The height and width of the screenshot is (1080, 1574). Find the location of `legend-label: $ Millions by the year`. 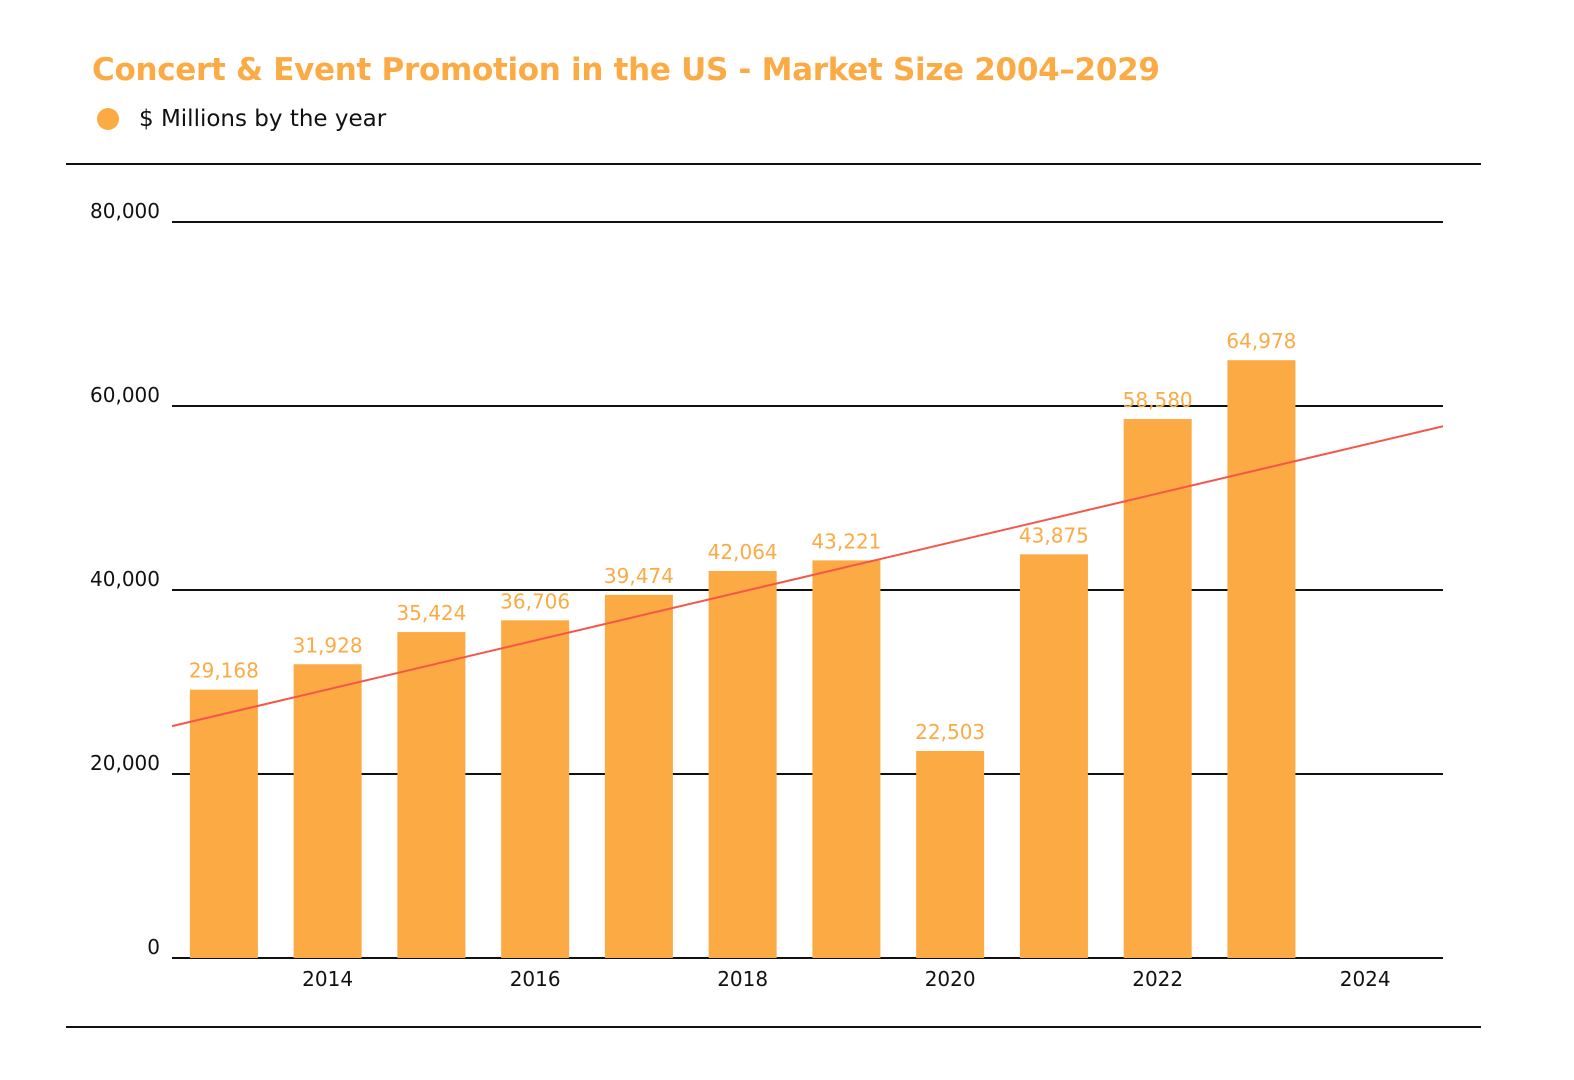

legend-label: $ Millions by the year is located at coordinates (263, 119).